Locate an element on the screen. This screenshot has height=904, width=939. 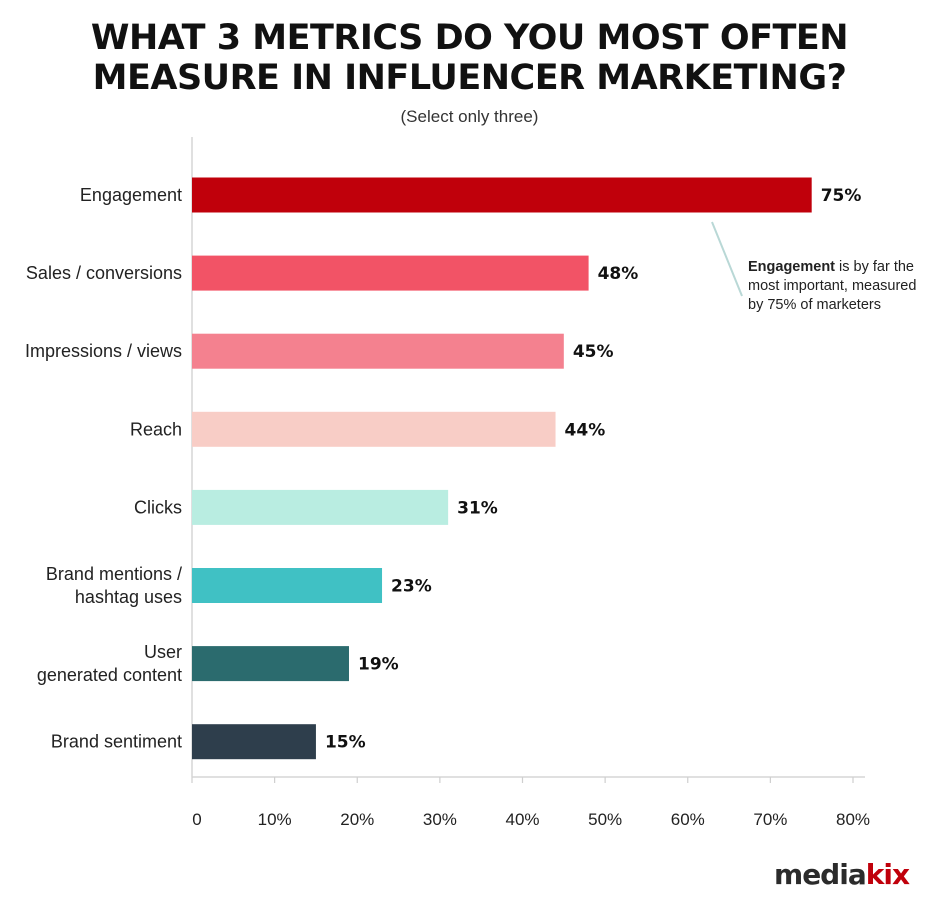
bar-value-label: 45% is located at coordinates (593, 352).